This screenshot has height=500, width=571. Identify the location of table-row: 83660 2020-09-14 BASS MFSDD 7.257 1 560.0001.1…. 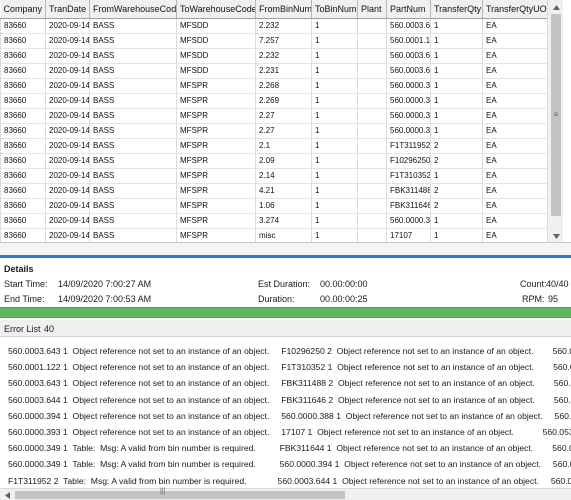
(273, 41).